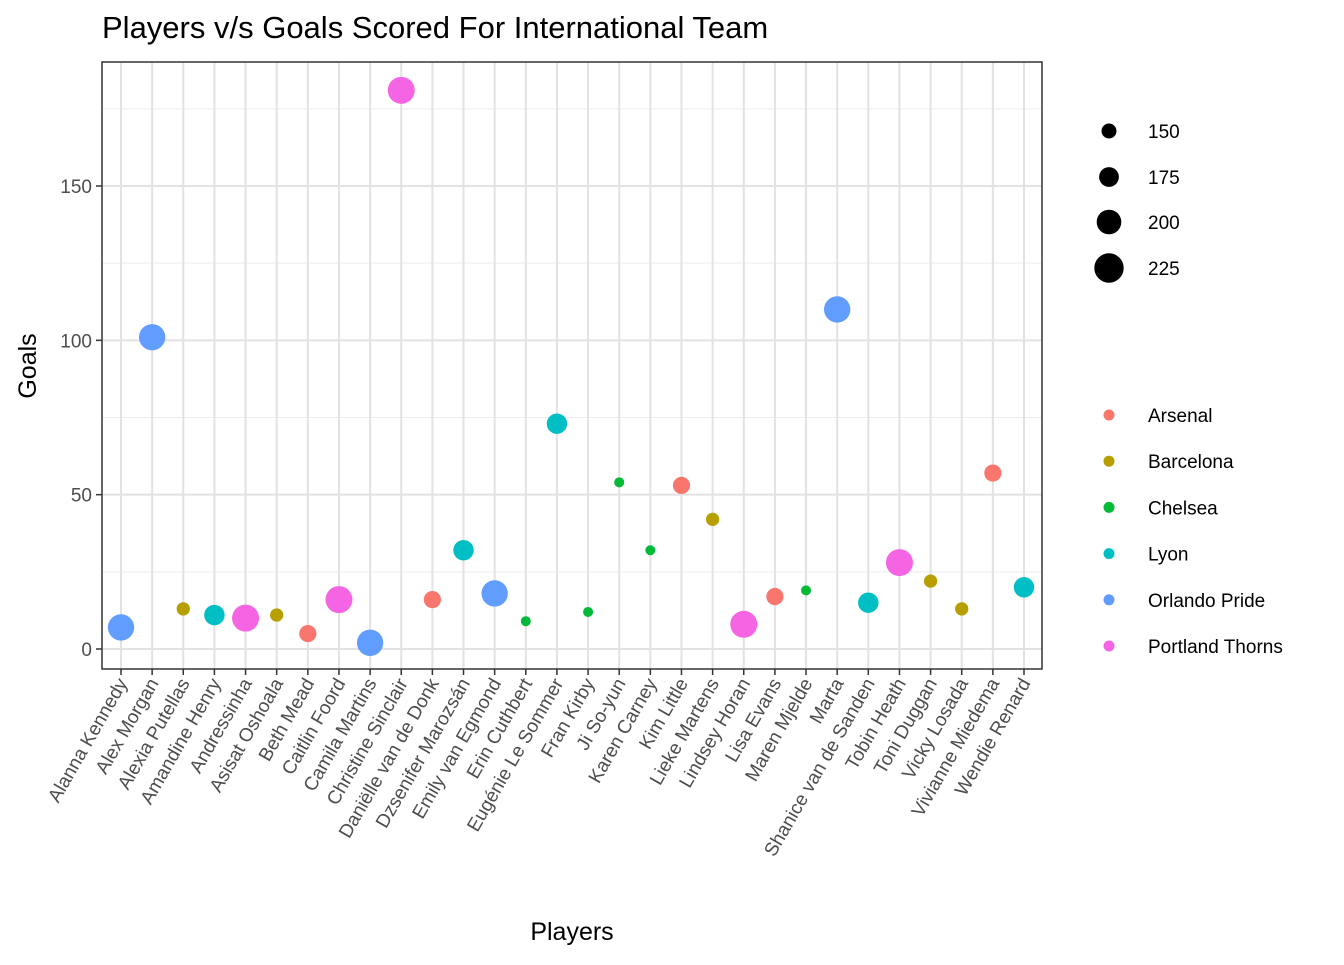 This screenshot has width=1344, height=965. I want to click on color-legend-label: Orlando Pride, so click(1206, 601).